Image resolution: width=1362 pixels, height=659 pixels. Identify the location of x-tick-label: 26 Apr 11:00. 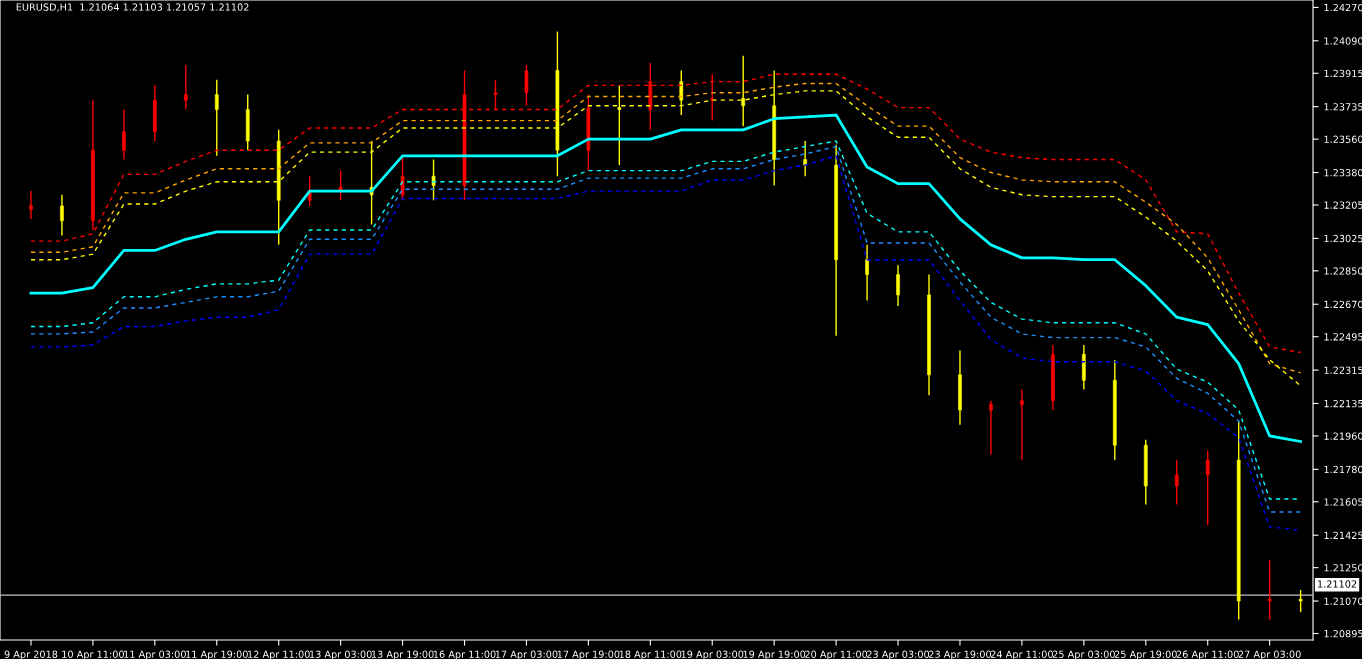
(1207, 654).